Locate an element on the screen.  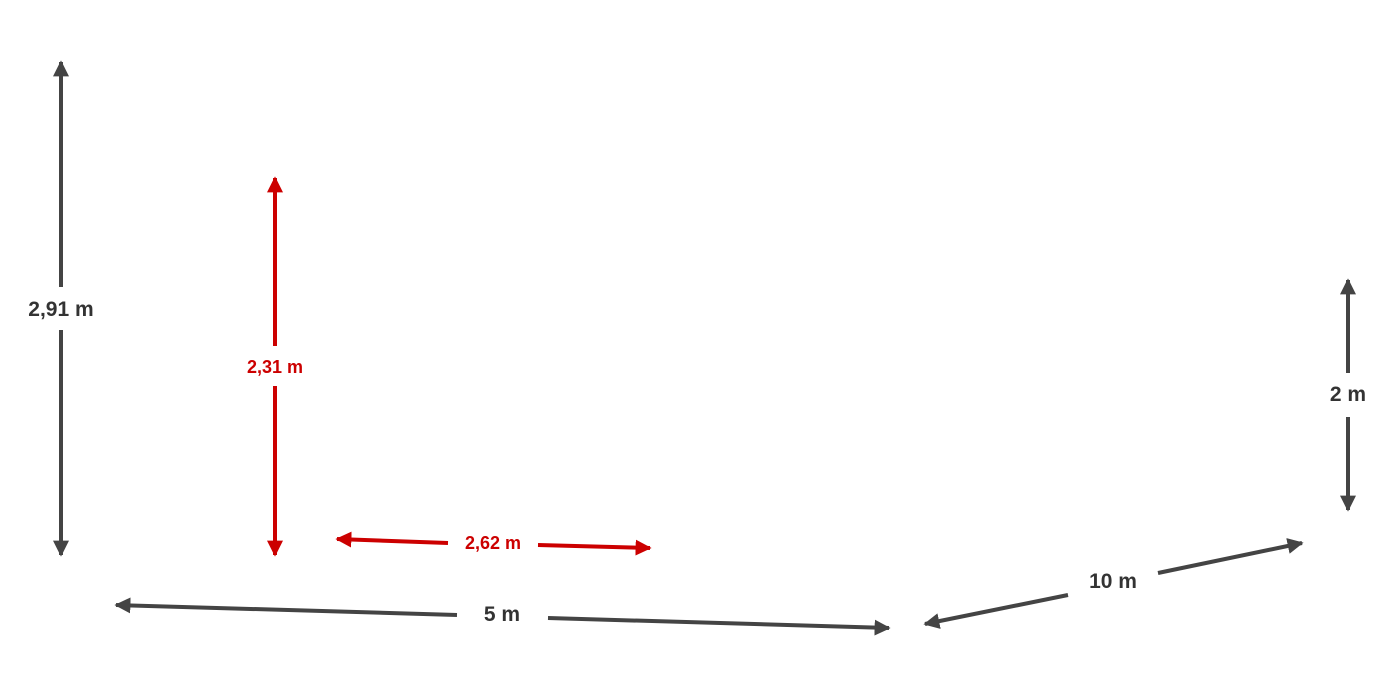
side-depth-arrow-left is located at coordinates (996, 611).